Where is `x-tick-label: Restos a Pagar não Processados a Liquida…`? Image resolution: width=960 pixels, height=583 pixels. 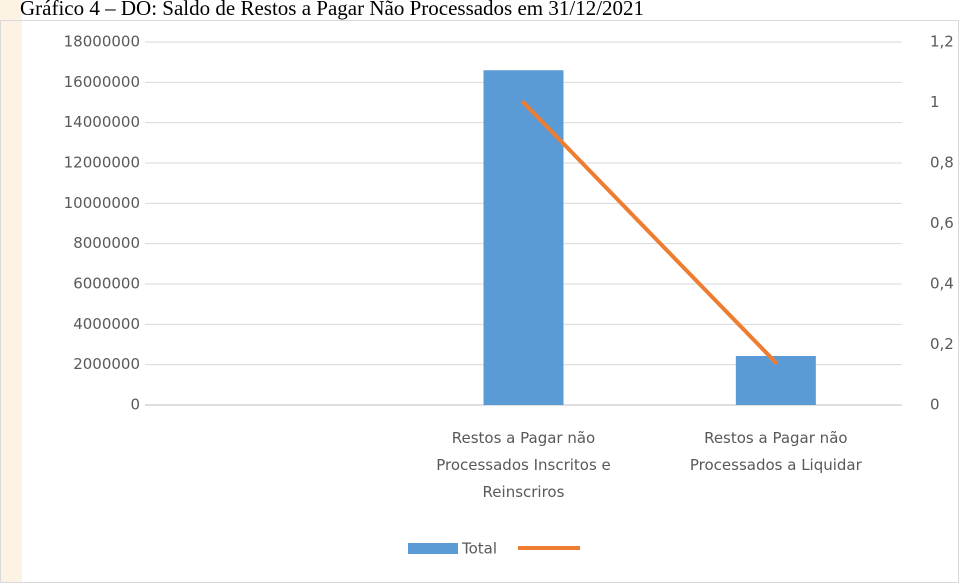
x-tick-label: Restos a Pagar não Processados a Liquida… is located at coordinates (775, 451).